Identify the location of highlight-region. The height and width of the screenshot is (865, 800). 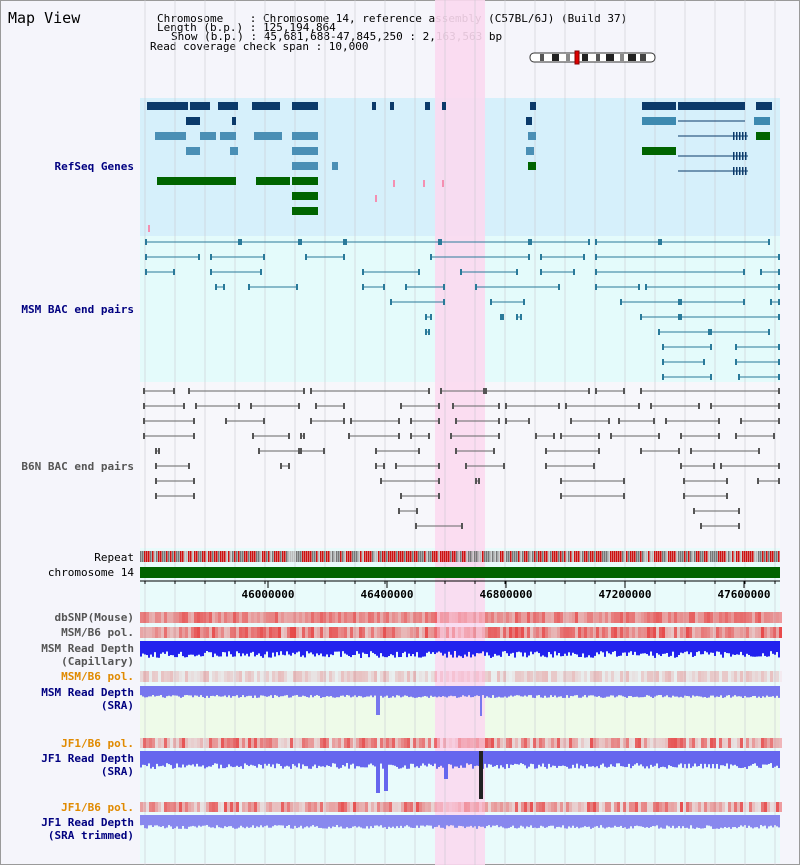
(460, 432).